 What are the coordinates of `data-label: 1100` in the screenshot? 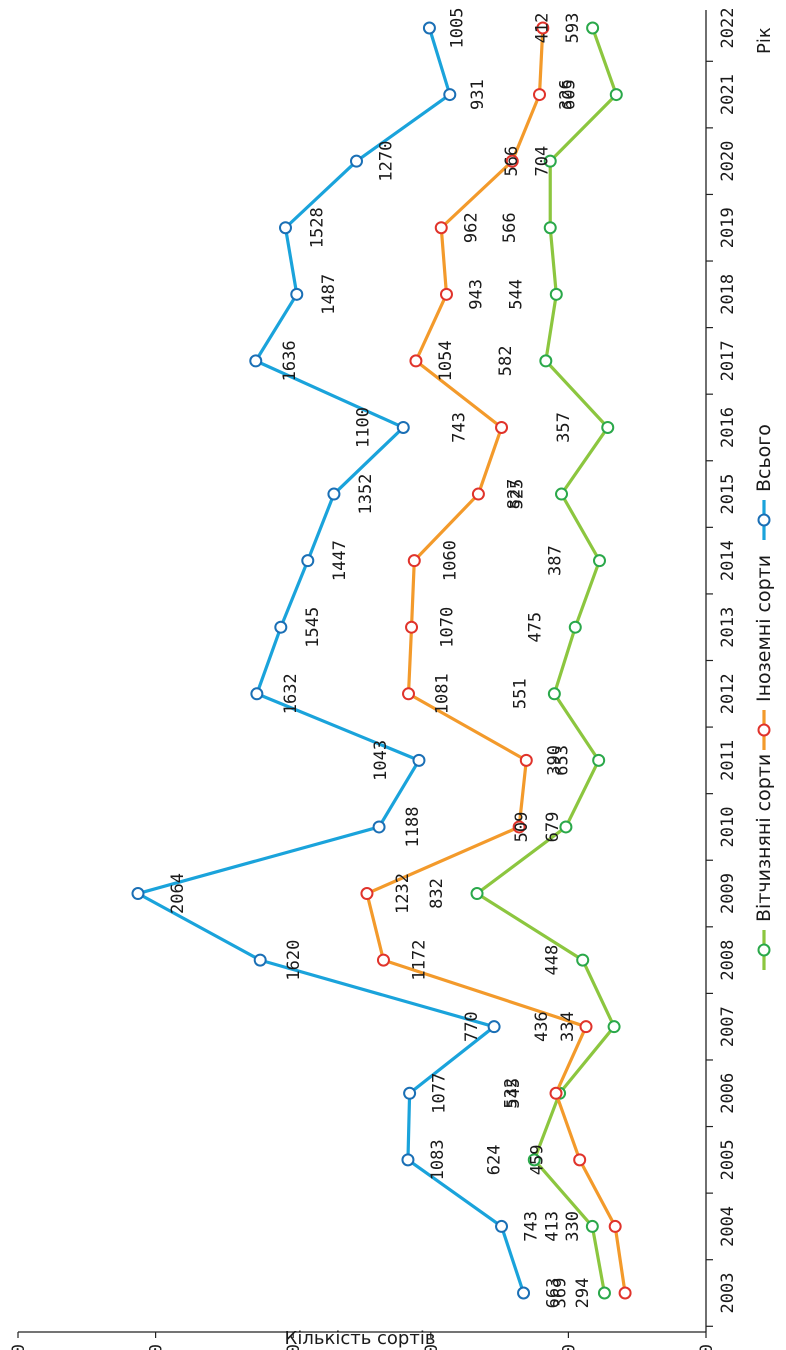 It's located at (363, 427).